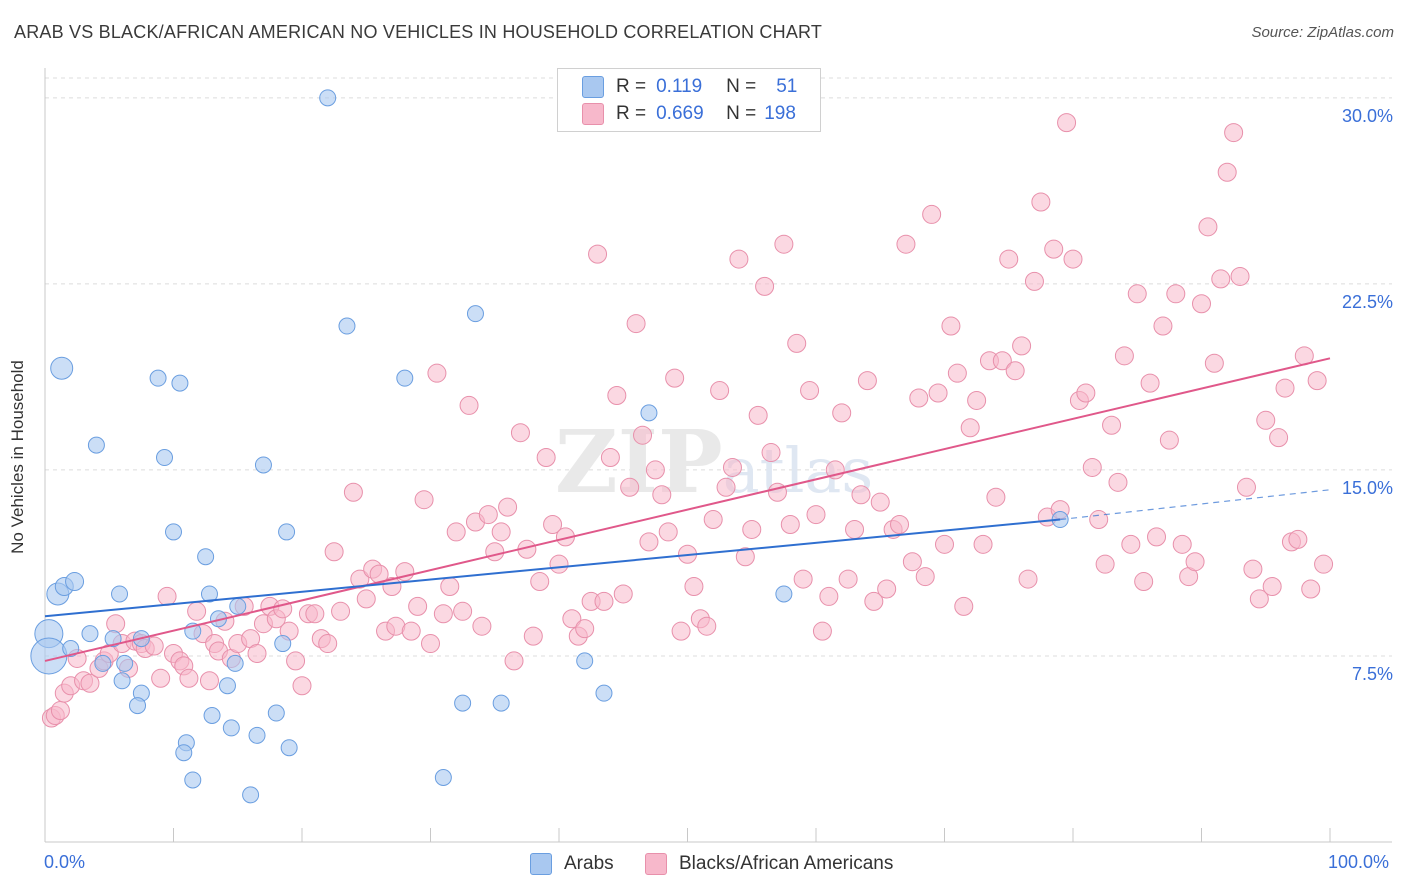  What do you see at coordinates (656, 864) in the screenshot?
I see `bottom-legend-swatch-blacks` at bounding box center [656, 864].